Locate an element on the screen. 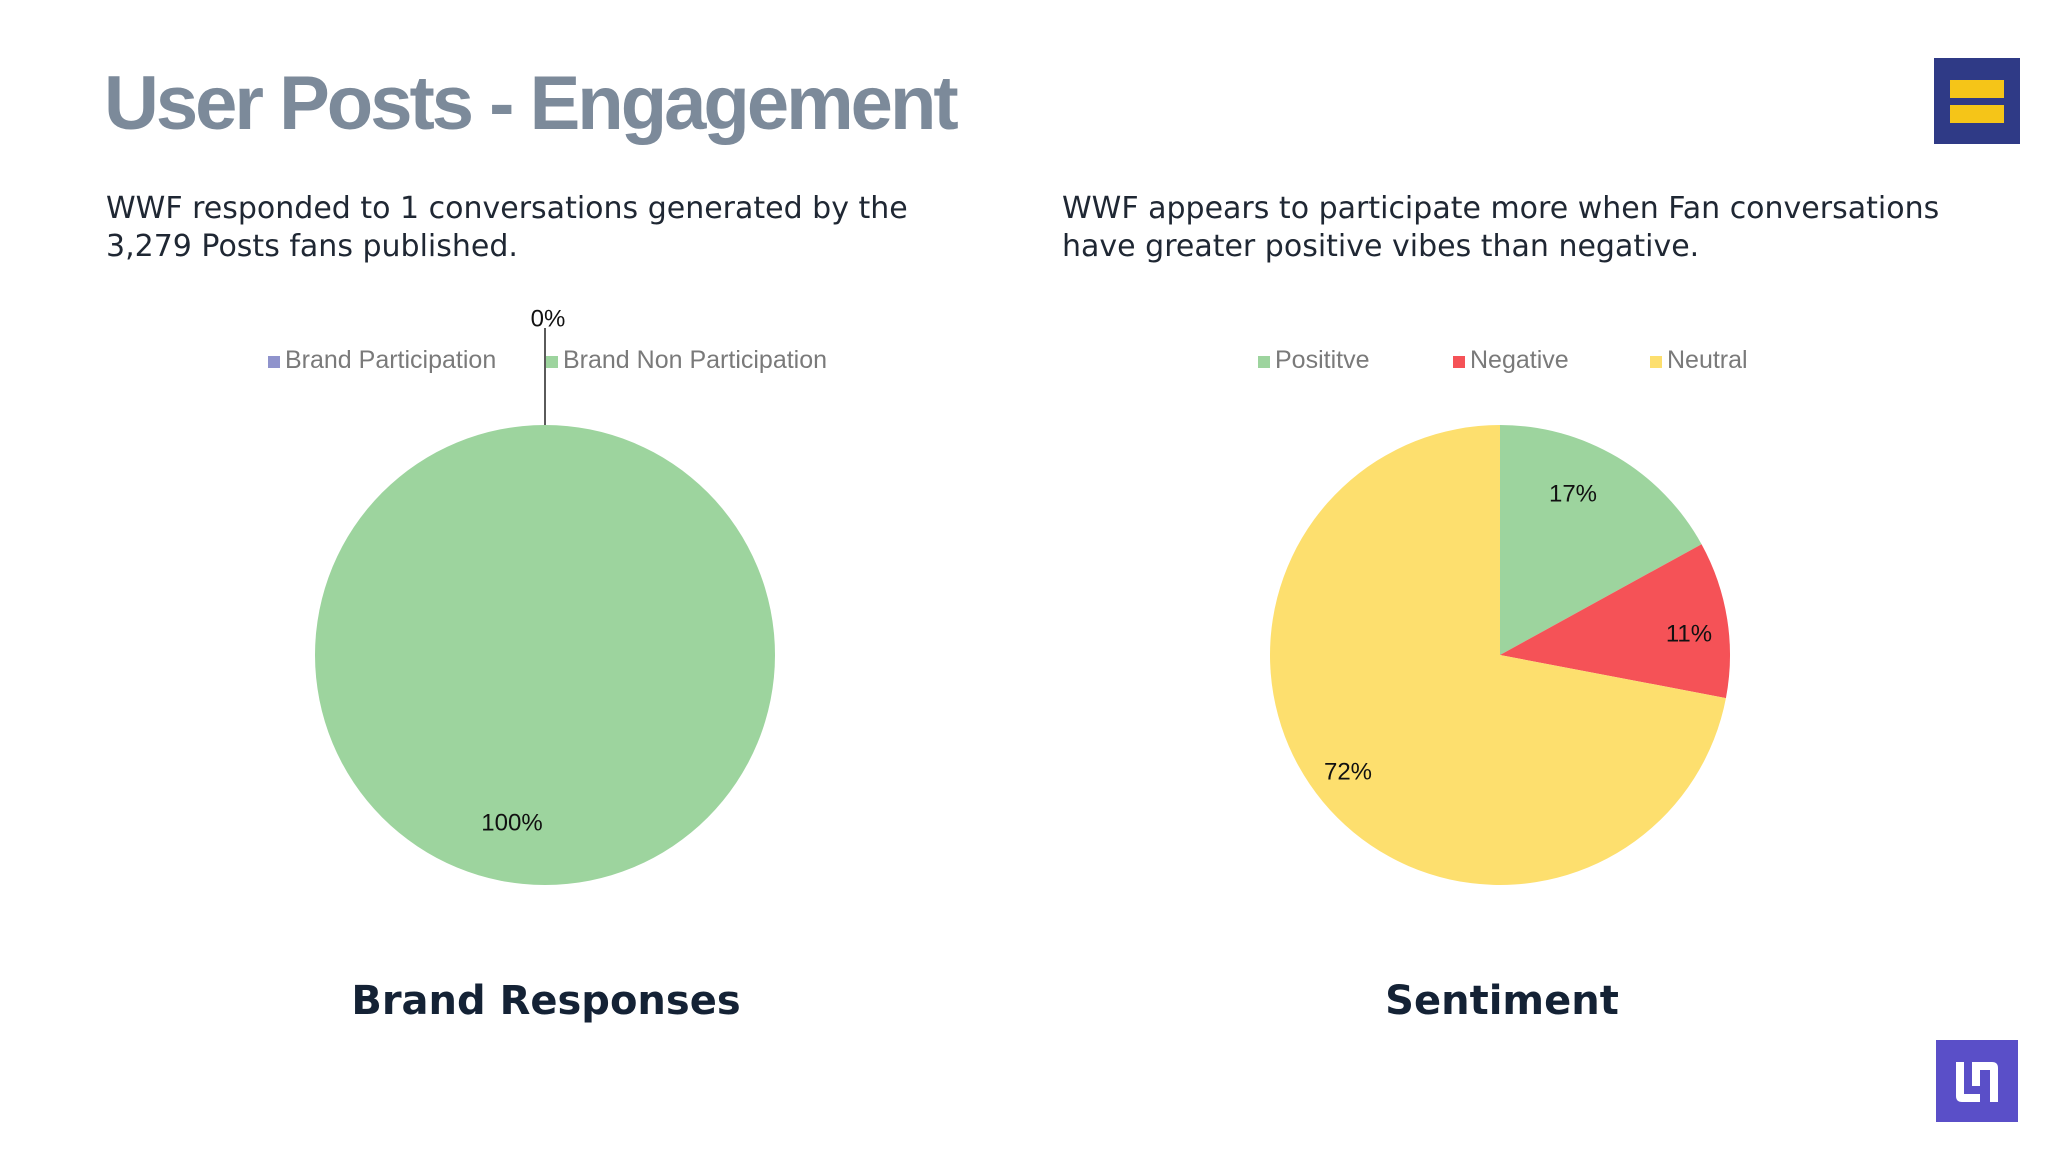 Image resolution: width=2048 pixels, height=1152 pixels. legend-item-posititve: Posititve is located at coordinates (1313, 360).